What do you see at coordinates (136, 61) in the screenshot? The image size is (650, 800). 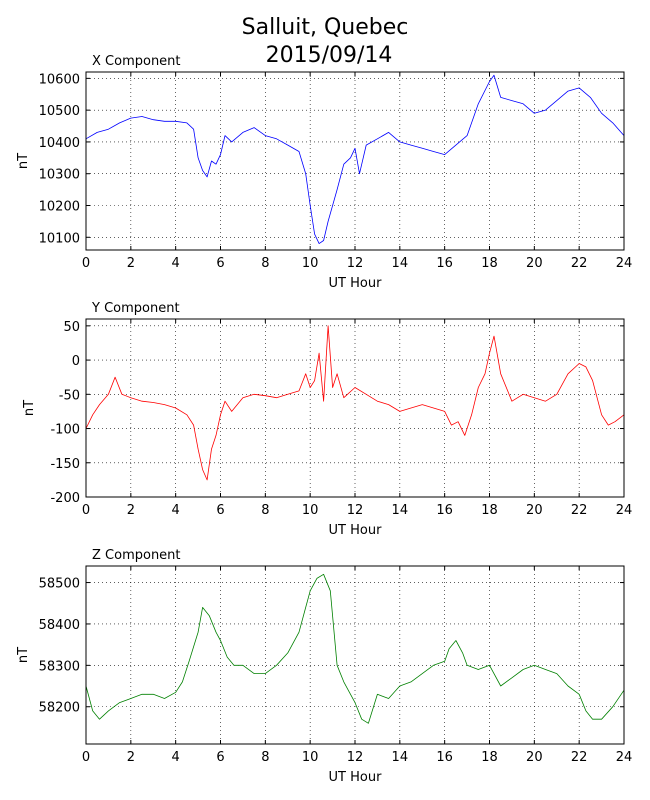 I see `panel-title: X Component` at bounding box center [136, 61].